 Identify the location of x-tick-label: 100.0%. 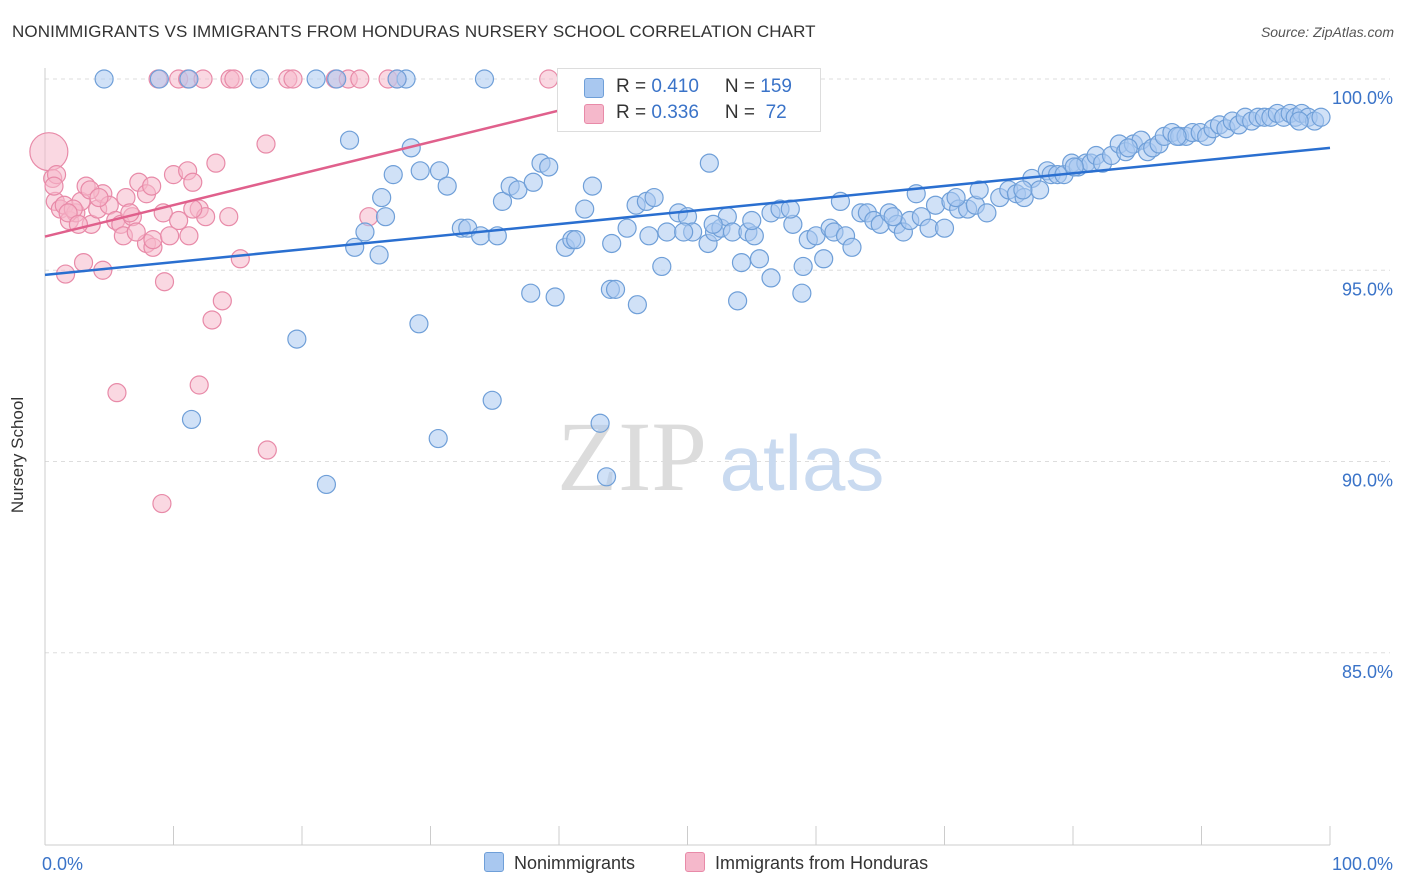
(1362, 864).